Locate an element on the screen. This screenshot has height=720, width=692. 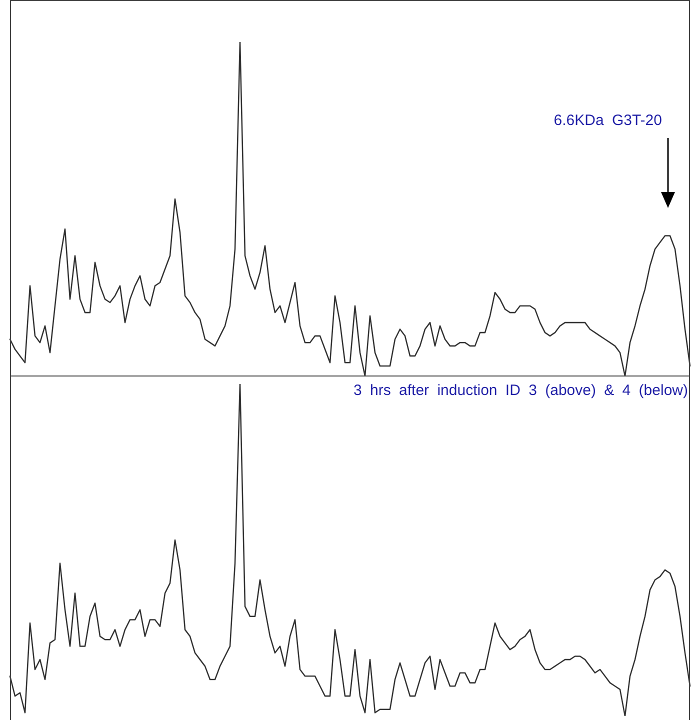
annotation: 6.6KDa G3T-20 is located at coordinates (608, 120).